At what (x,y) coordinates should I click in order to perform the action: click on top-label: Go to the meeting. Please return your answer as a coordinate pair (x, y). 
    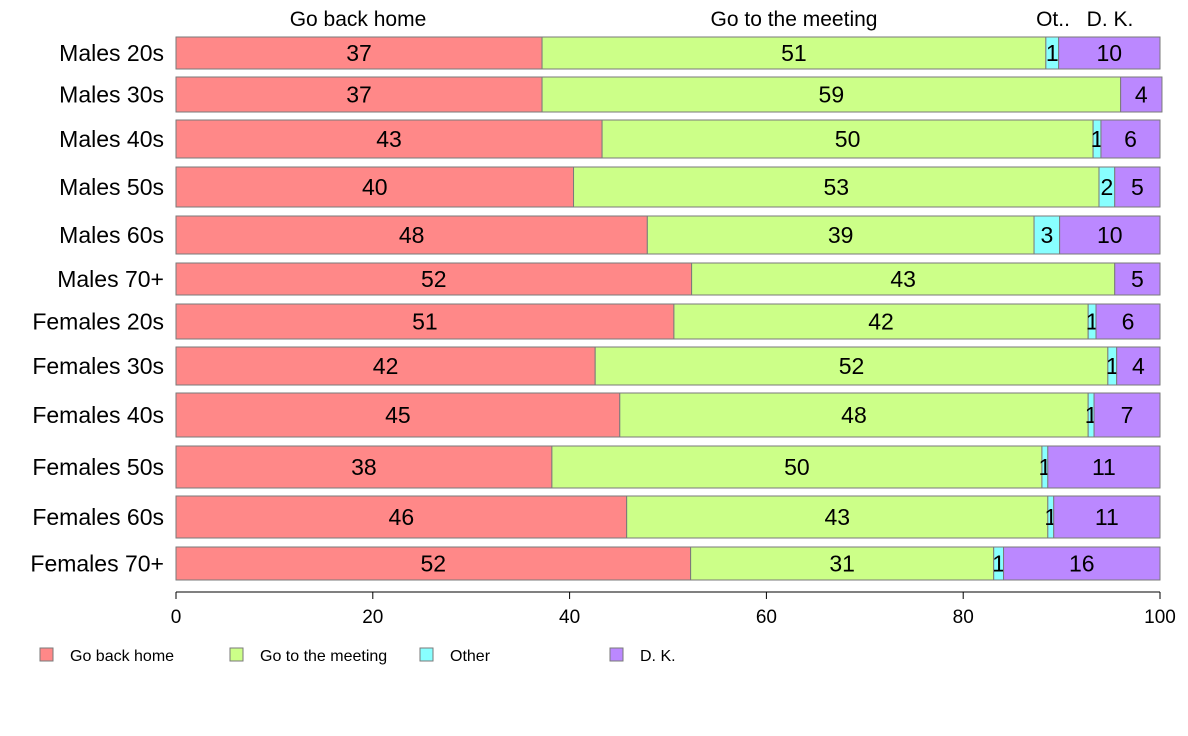
    Looking at the image, I should click on (794, 19).